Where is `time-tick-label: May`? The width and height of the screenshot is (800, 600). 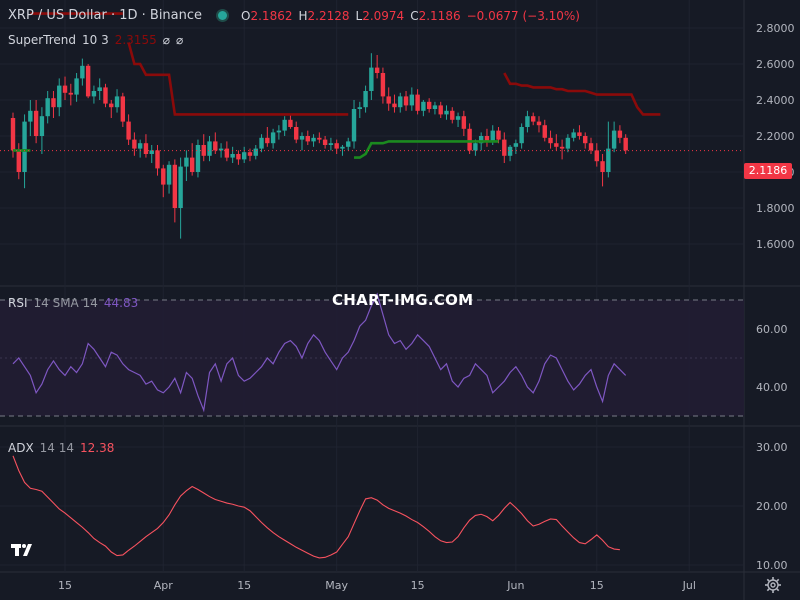
time-tick-label: May is located at coordinates (336, 585).